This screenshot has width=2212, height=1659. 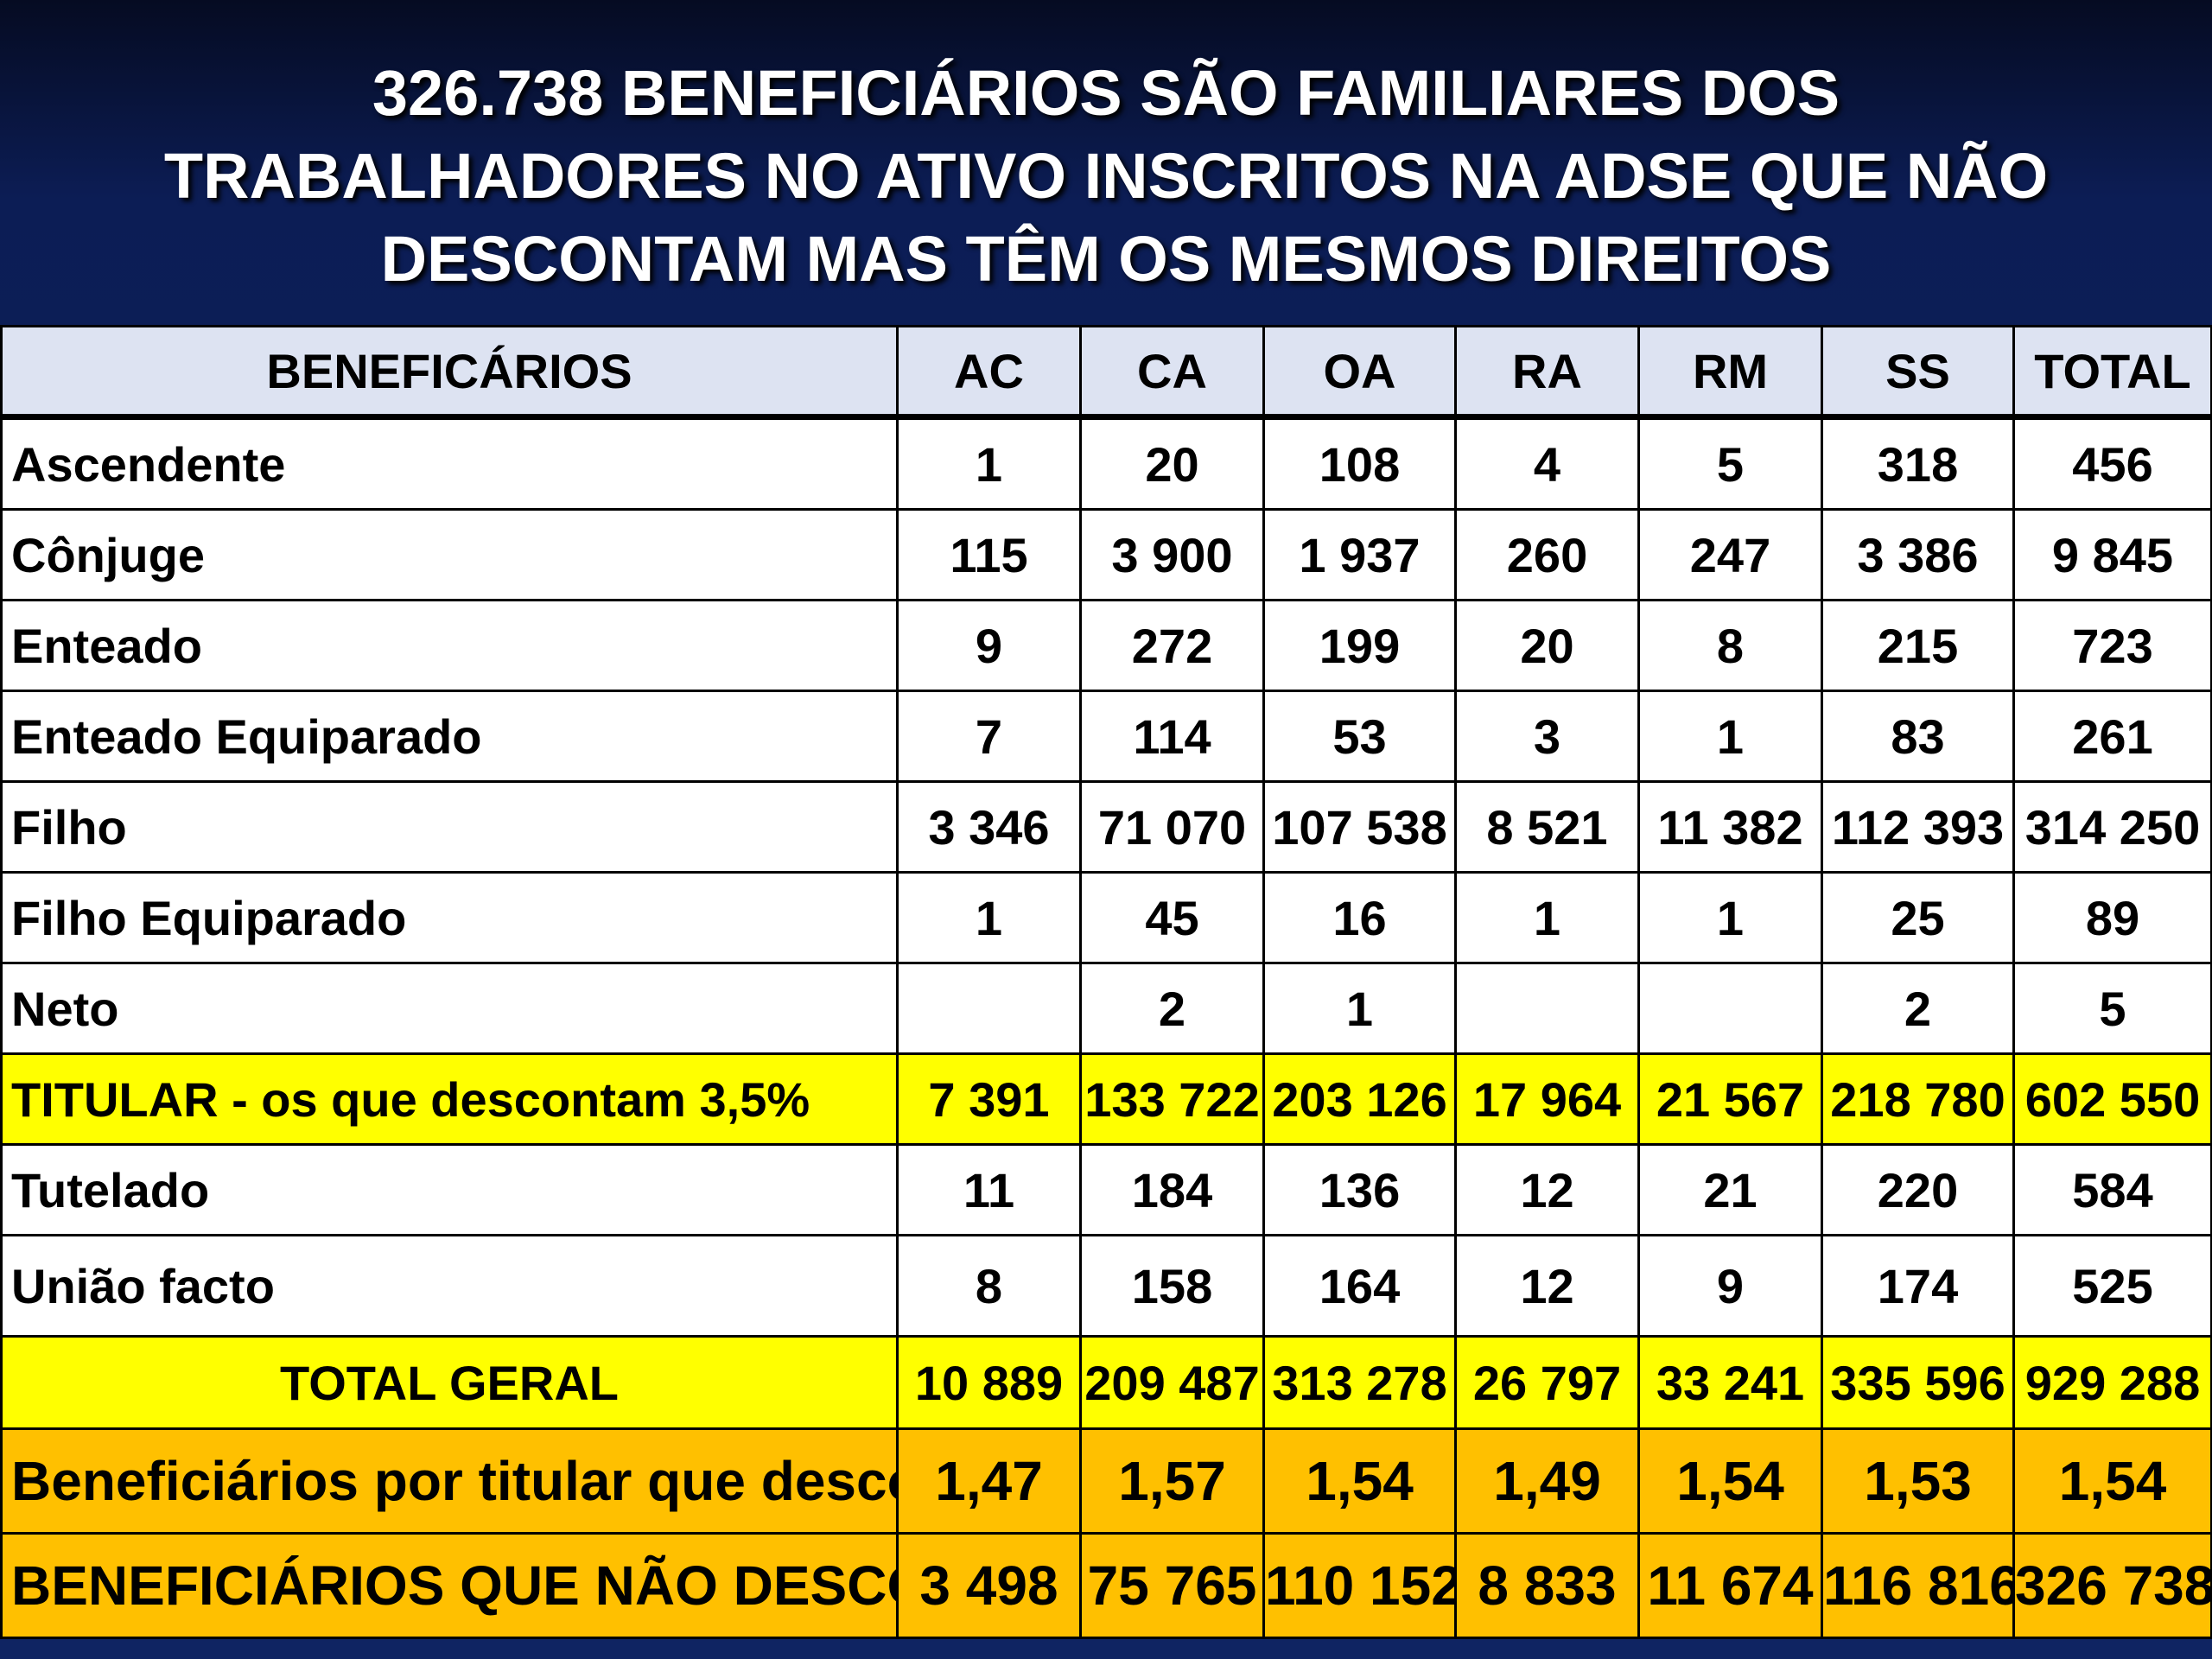 I want to click on title-line-1: 326.738 BENEFICIÁRIOS SÃO FAMILIARES DOS, so click(x=1106, y=93).